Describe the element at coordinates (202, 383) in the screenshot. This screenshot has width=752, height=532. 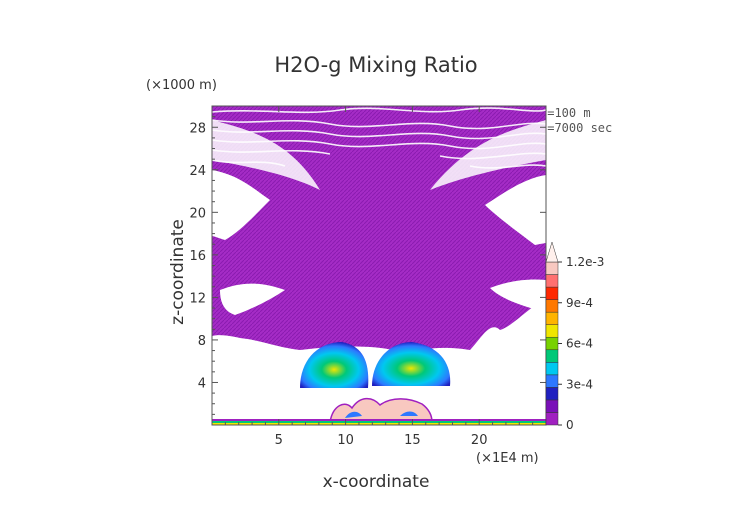
I see `y-tick-label: 4` at that location.